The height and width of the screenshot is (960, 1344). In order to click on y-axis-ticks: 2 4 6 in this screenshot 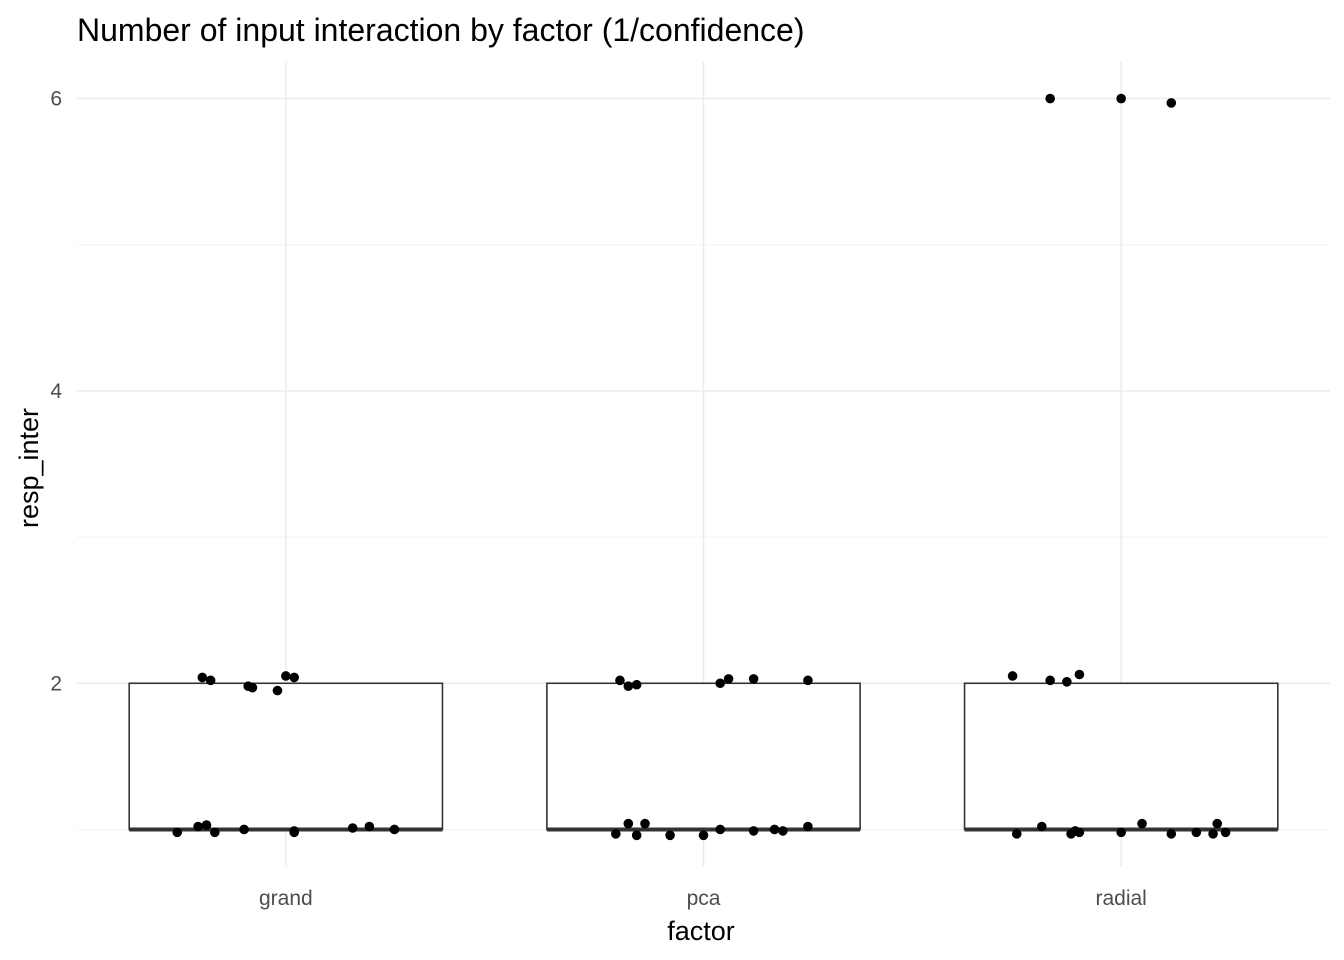, I will do `click(56, 392)`.